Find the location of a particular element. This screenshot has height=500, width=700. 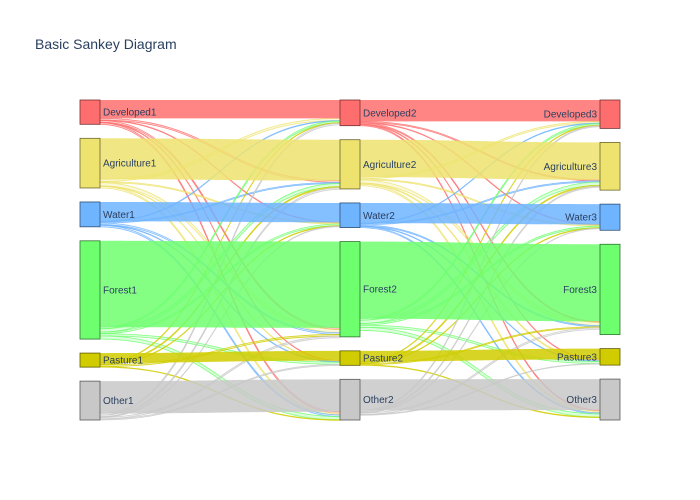

node-developed1 is located at coordinates (90, 112).